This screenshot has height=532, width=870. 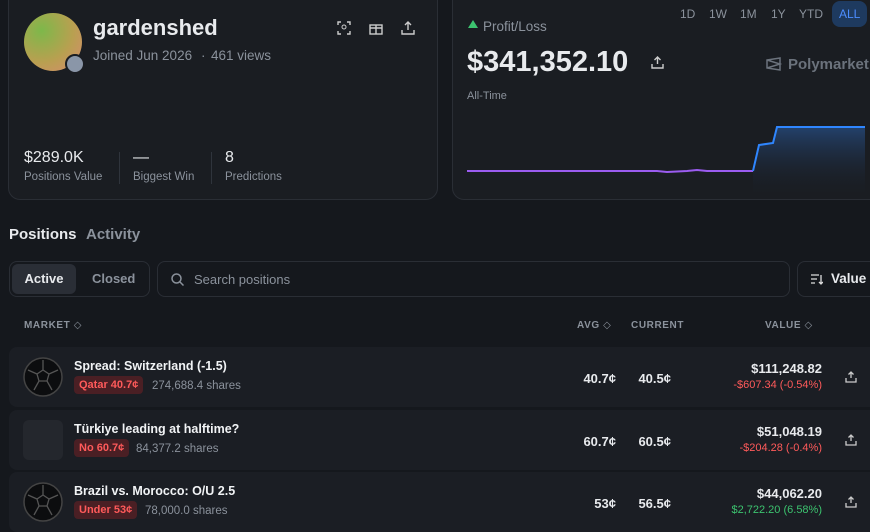 I want to click on gift-button, so click(x=376, y=28).